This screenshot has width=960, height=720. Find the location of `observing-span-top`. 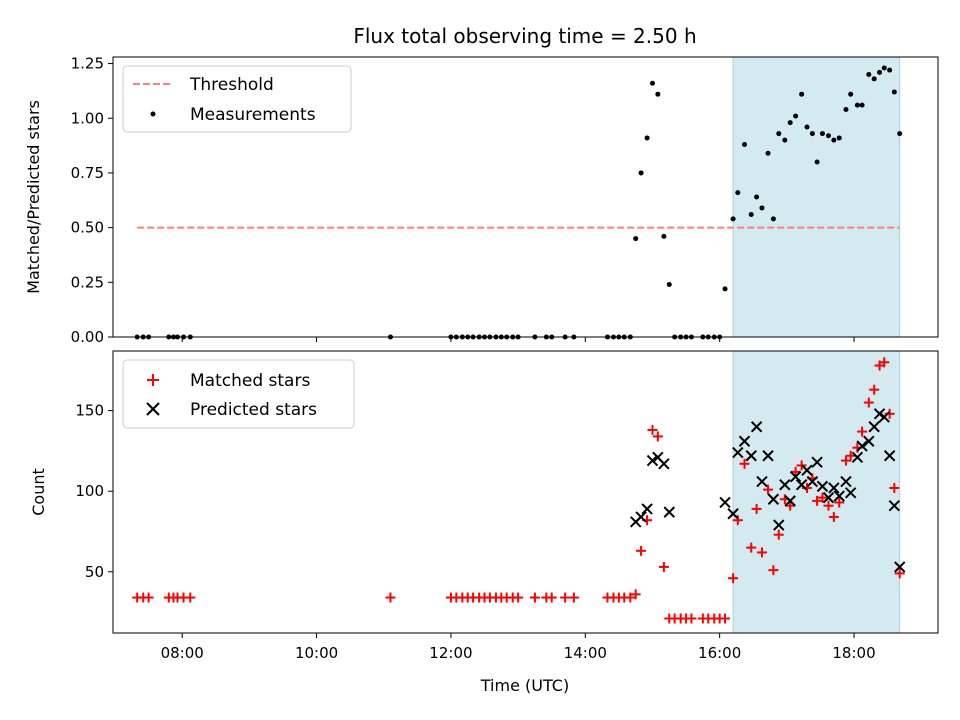

observing-span-top is located at coordinates (816, 197).